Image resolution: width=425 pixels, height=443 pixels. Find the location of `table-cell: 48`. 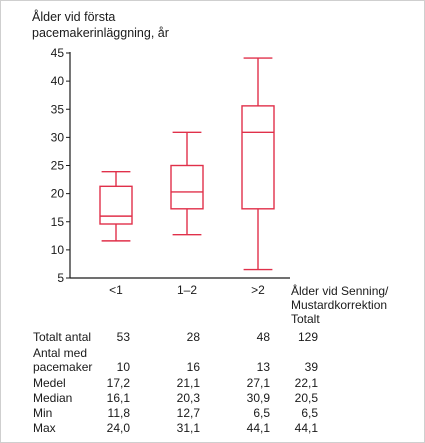

table-cell: 48 is located at coordinates (263, 337).